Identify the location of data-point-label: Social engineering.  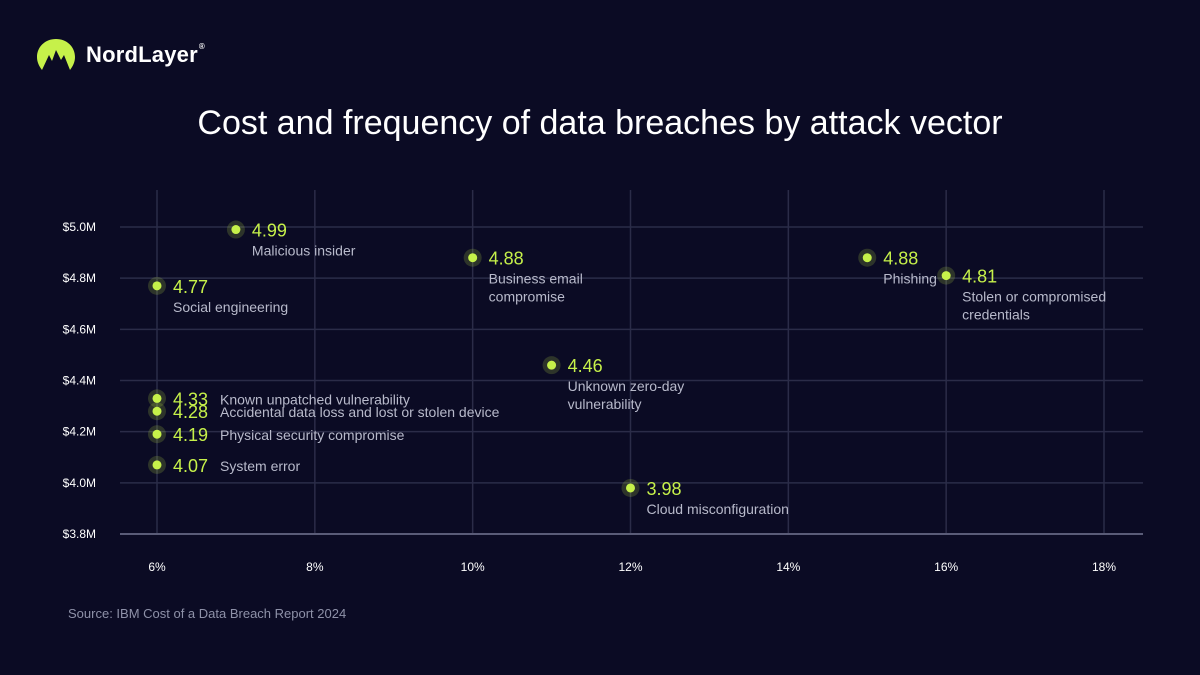
(230, 307).